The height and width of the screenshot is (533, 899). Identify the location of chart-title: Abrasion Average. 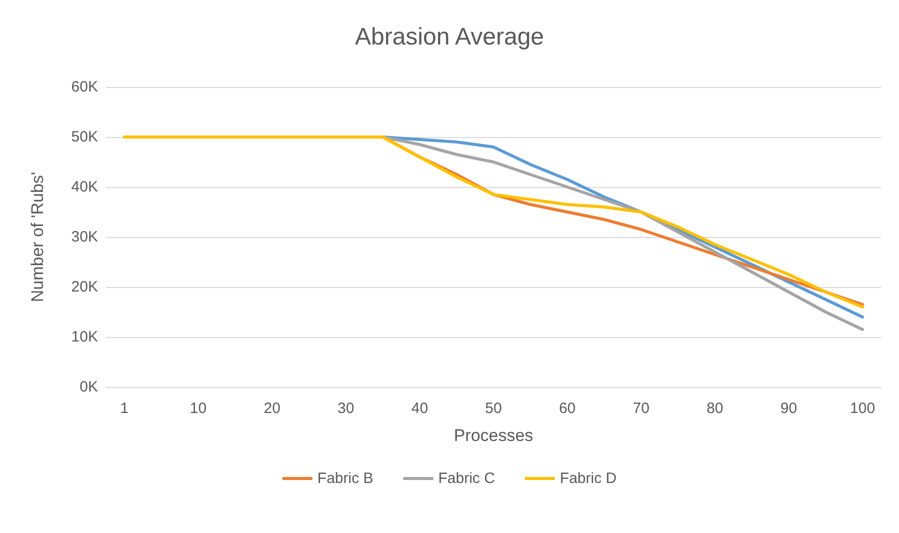
(449, 37).